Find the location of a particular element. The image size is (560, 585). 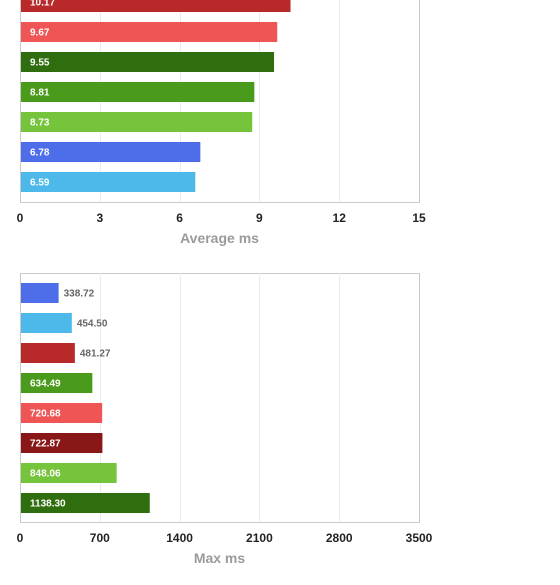

x-tick-label: 6 is located at coordinates (179, 218).